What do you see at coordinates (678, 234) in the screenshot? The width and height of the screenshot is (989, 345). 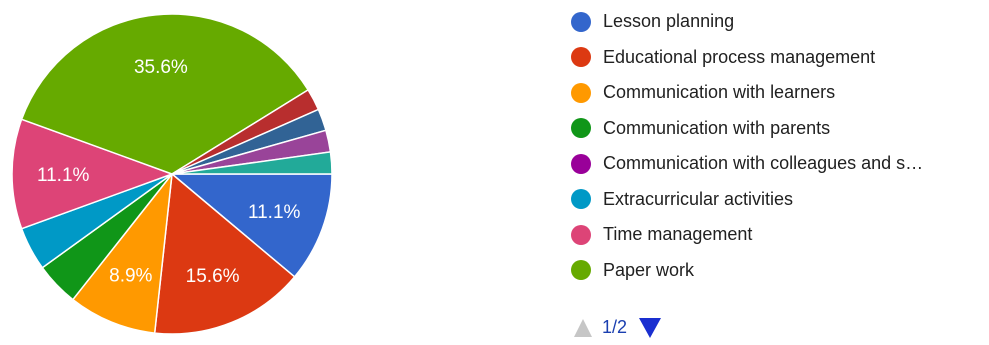 I see `legend-label: Time management` at bounding box center [678, 234].